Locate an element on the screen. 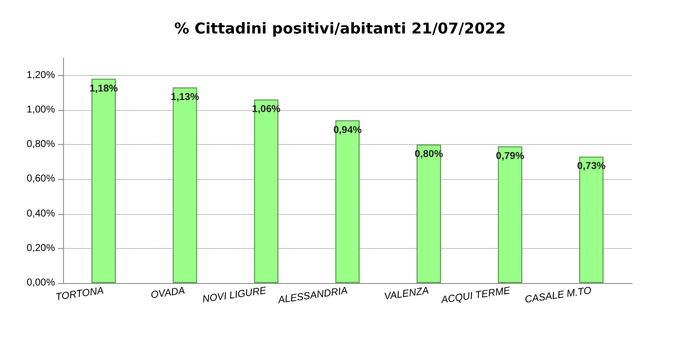 The image size is (680, 339). x-tick-label: VALENZA is located at coordinates (407, 294).